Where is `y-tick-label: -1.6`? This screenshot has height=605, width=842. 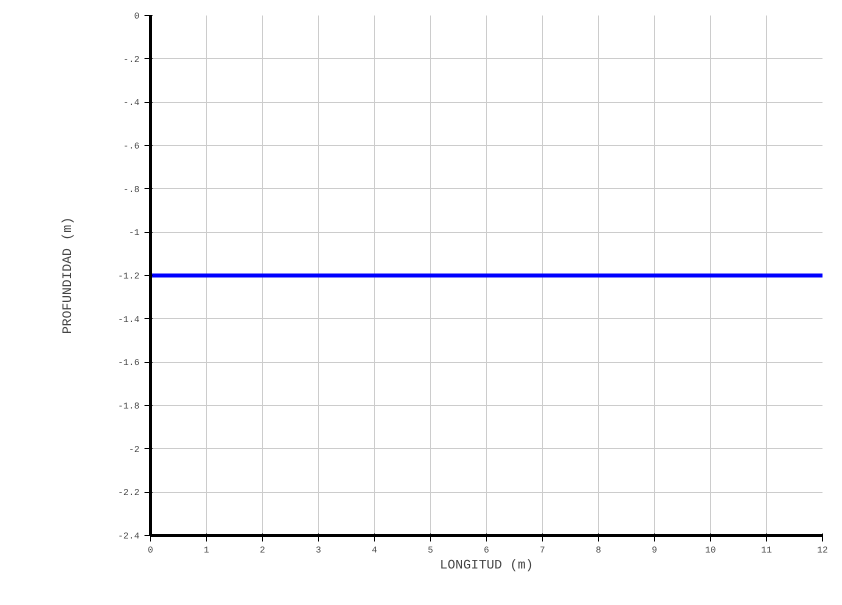 y-tick-label: -1.6 is located at coordinates (129, 363).